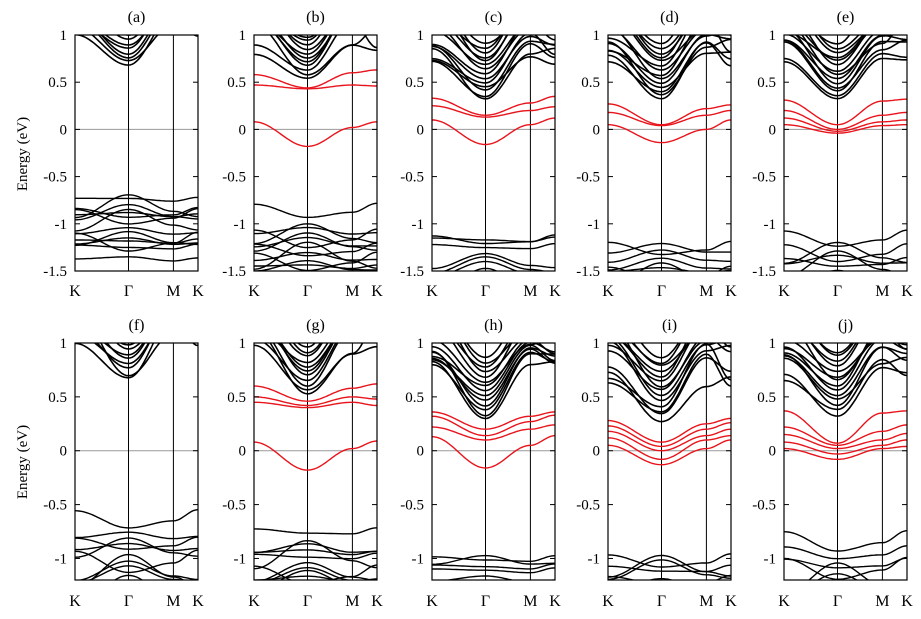 Image resolution: width=921 pixels, height=619 pixels. I want to click on panel-c: (c)10.50-0.5-1-1.5K Γ M K, so click(480, 154).